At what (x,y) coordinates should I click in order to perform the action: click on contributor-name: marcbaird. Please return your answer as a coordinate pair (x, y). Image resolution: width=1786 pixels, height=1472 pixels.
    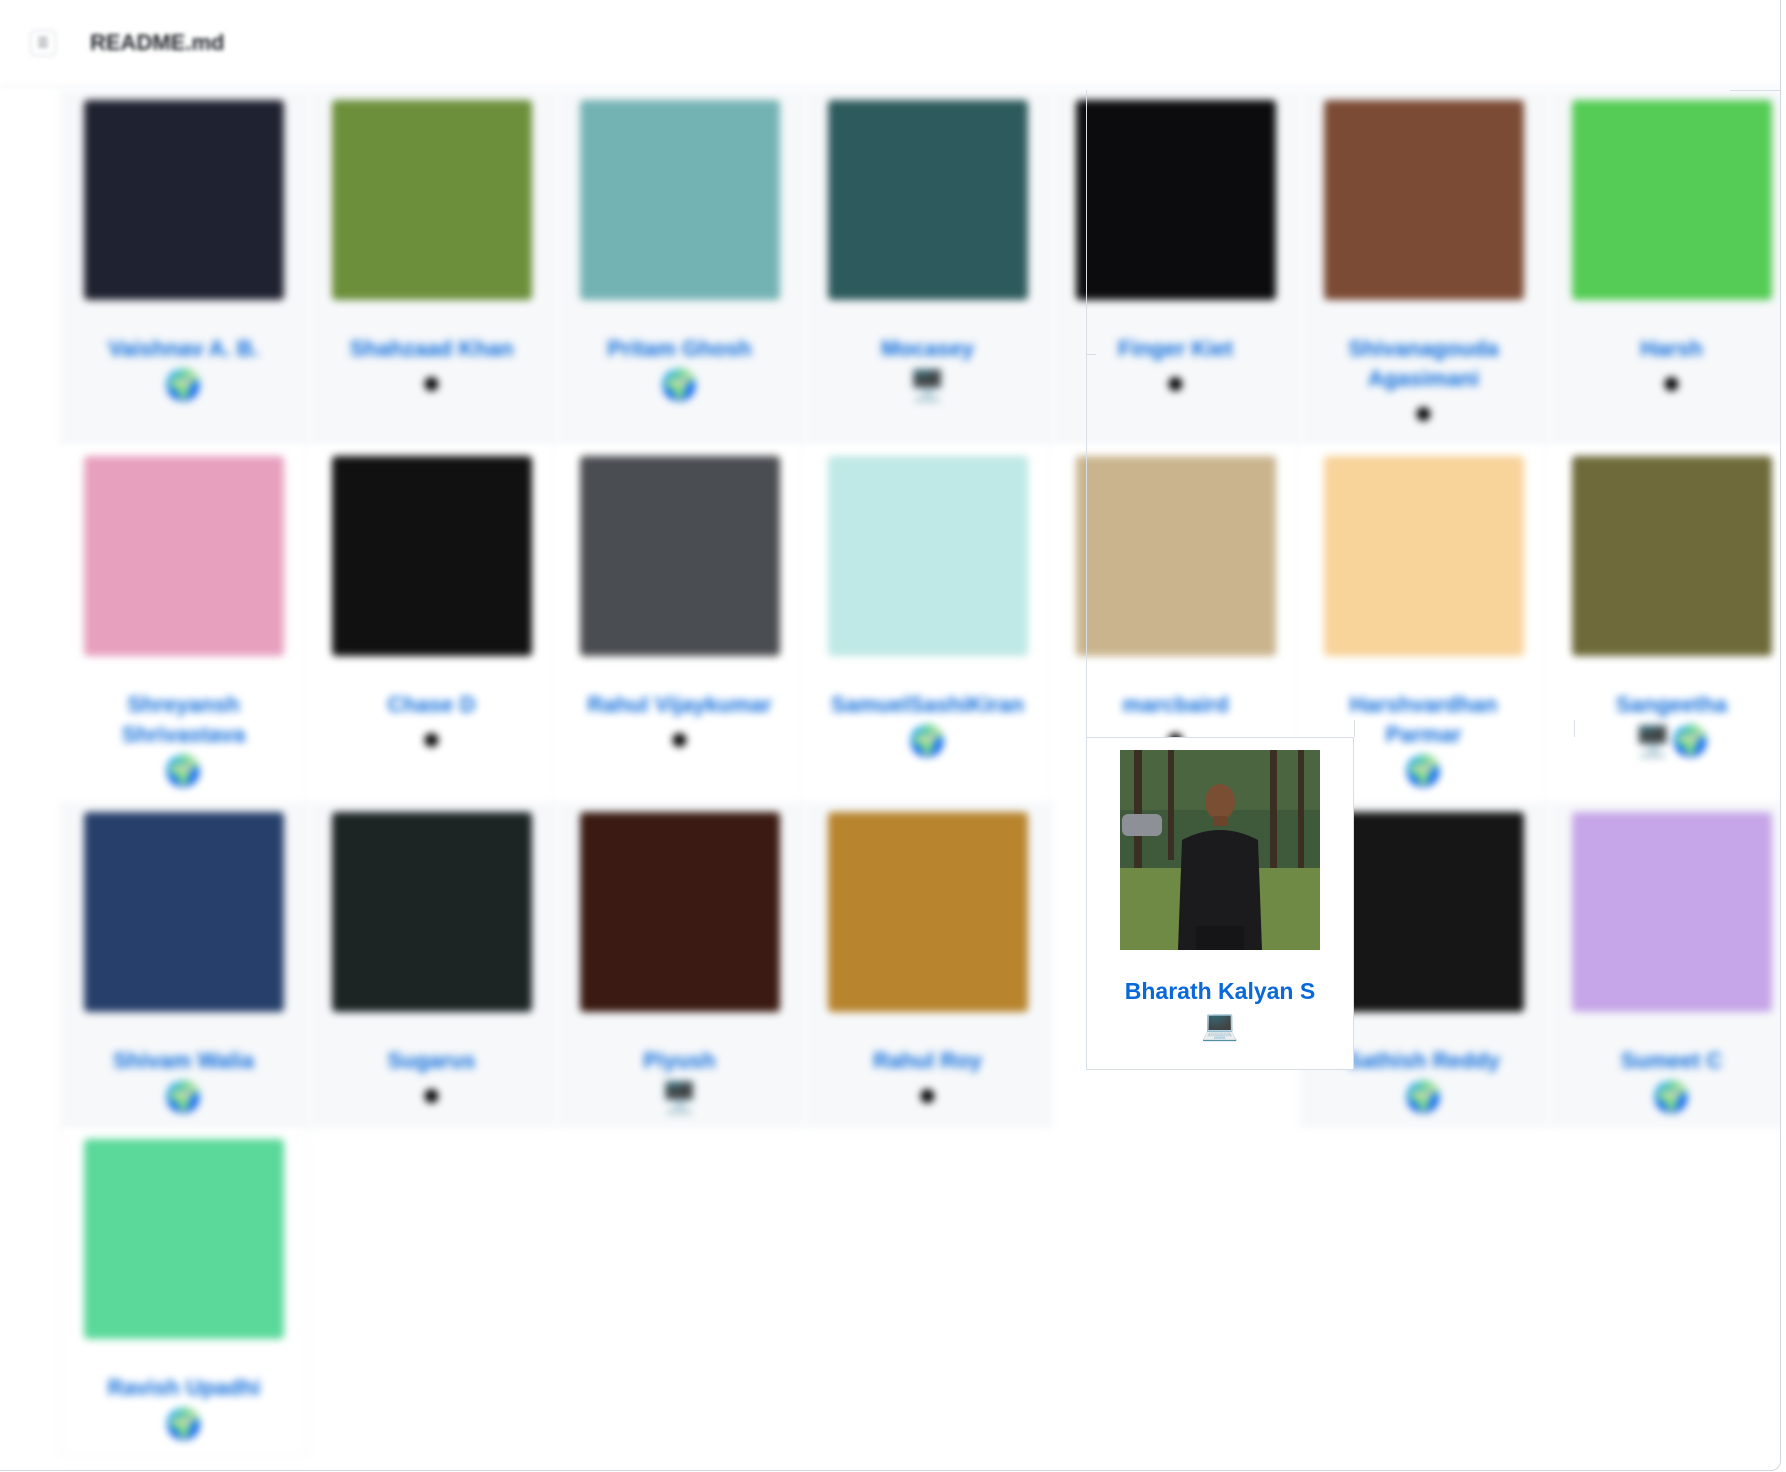
    Looking at the image, I should click on (1175, 704).